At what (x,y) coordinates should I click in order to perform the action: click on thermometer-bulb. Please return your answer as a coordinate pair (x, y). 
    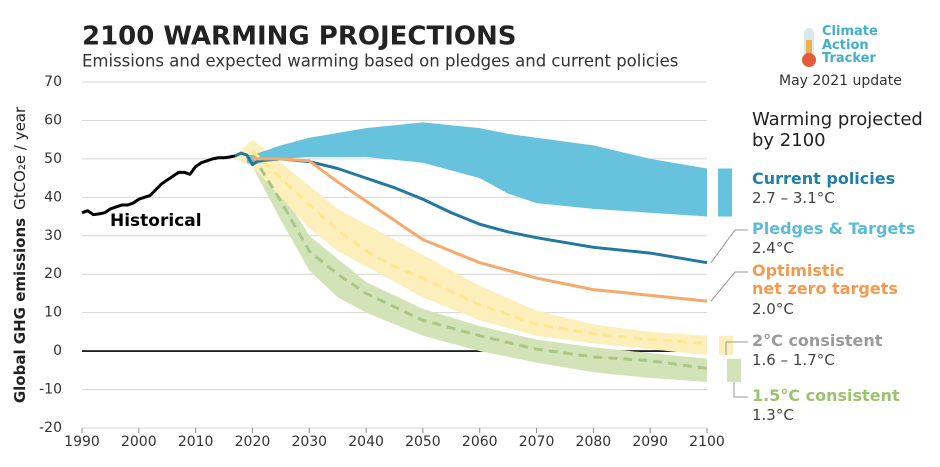
    Looking at the image, I should click on (809, 60).